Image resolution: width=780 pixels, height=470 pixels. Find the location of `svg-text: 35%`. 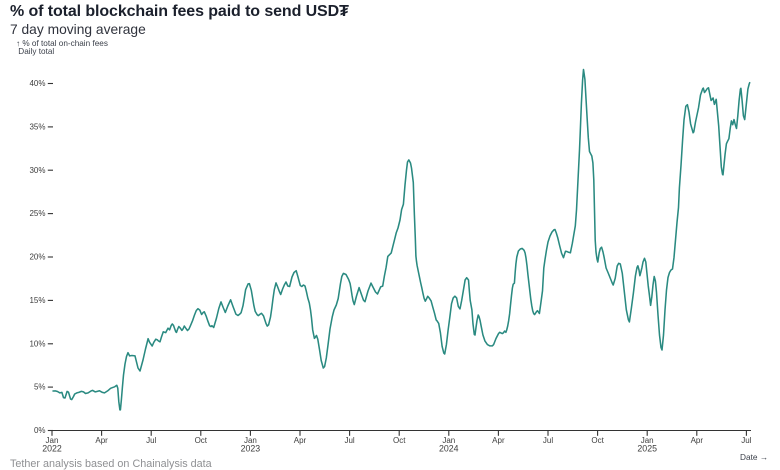

svg-text: 35% is located at coordinates (37, 127).